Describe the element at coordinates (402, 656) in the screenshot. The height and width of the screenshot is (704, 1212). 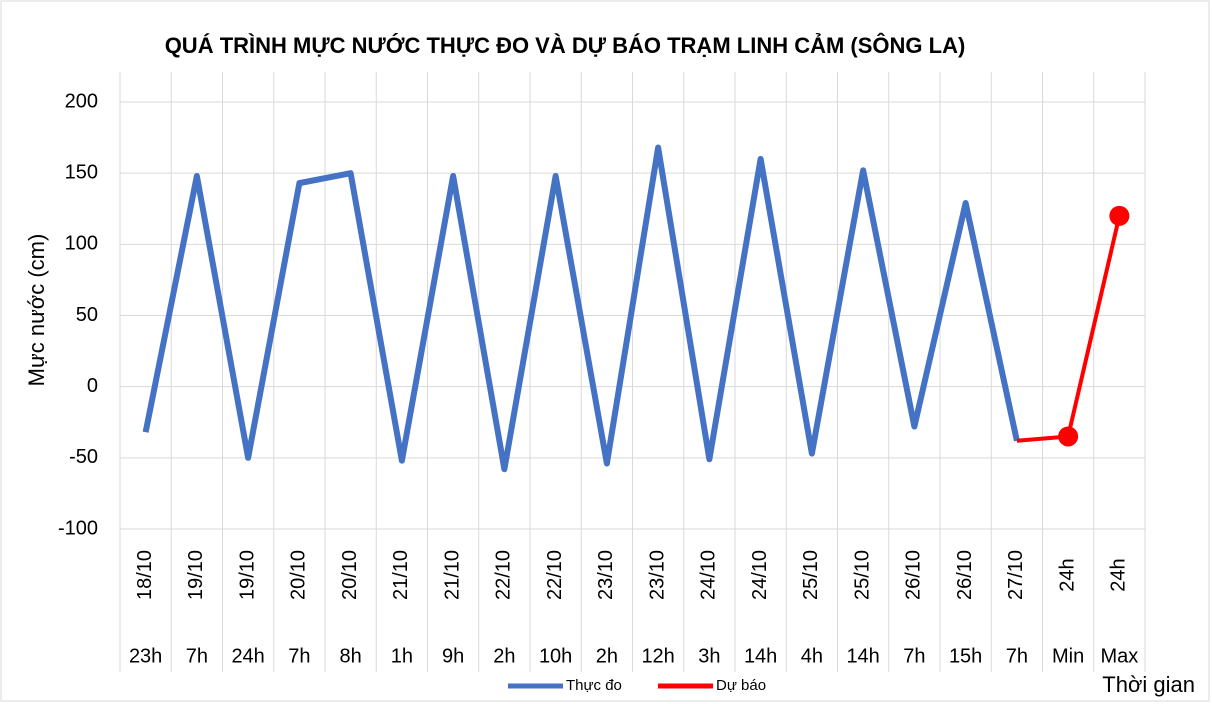
I see `x-tick-label: 1h` at that location.